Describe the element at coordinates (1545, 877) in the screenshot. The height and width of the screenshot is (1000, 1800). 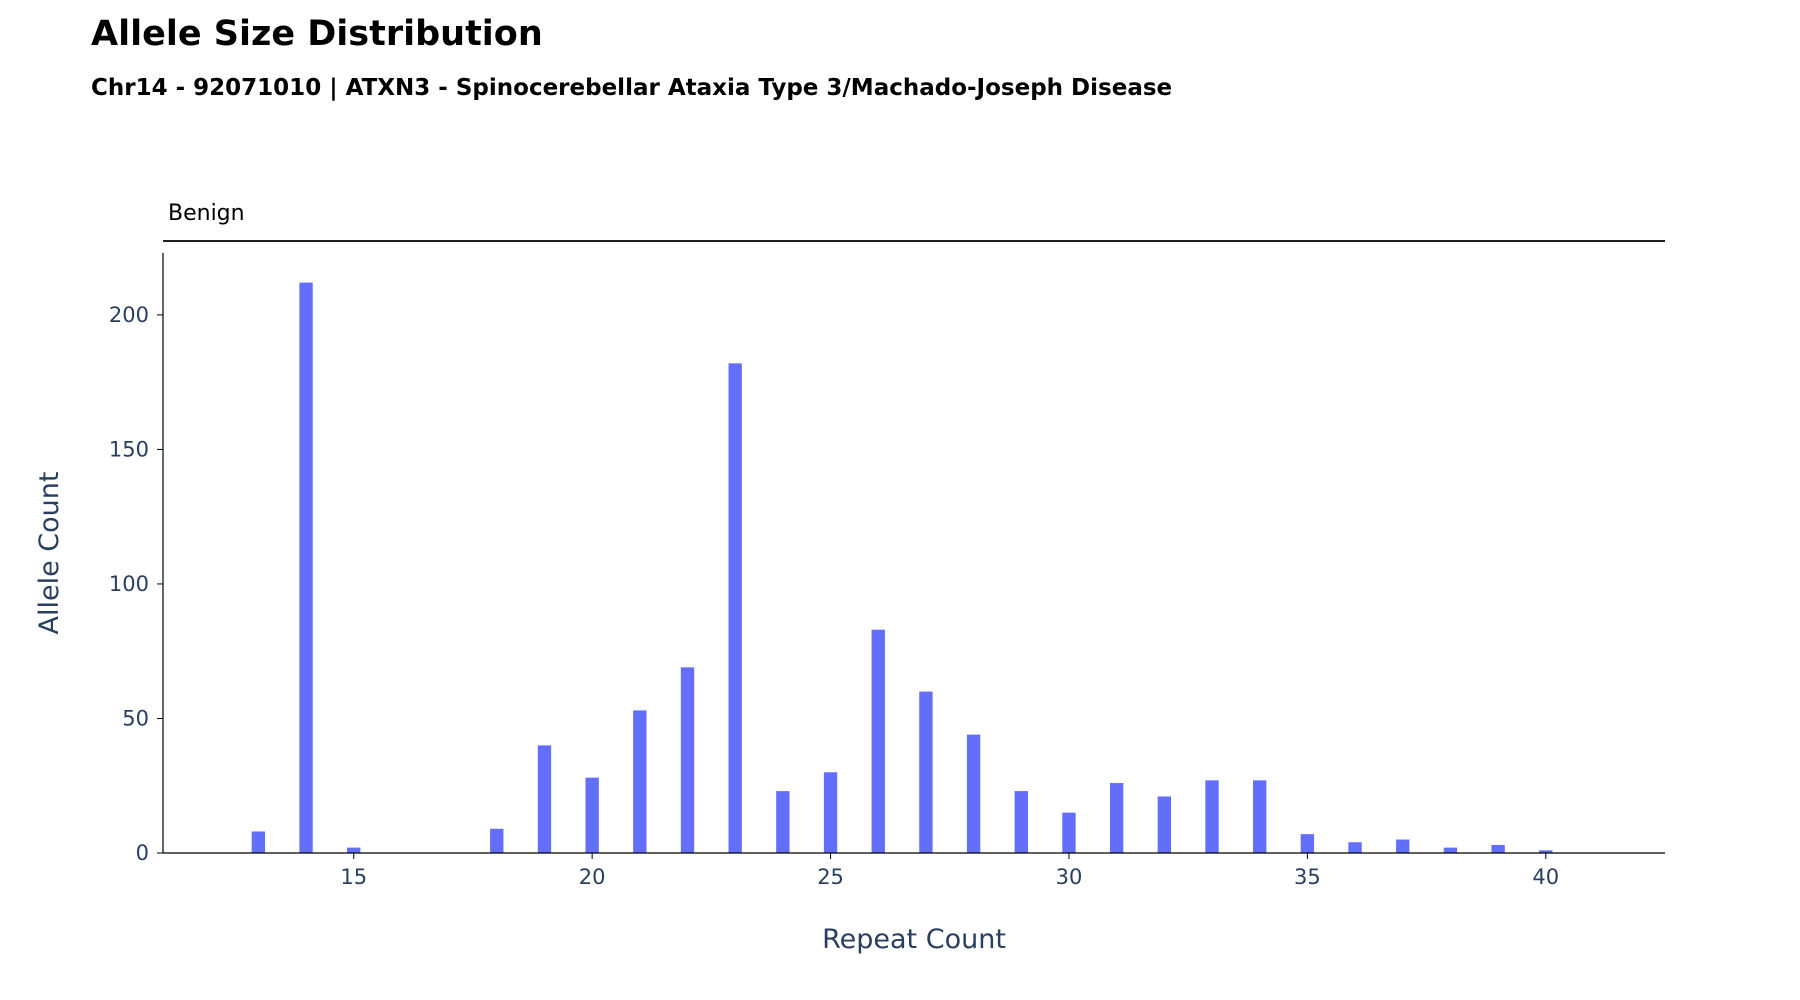
I see `x-tick-label-40: 40` at that location.